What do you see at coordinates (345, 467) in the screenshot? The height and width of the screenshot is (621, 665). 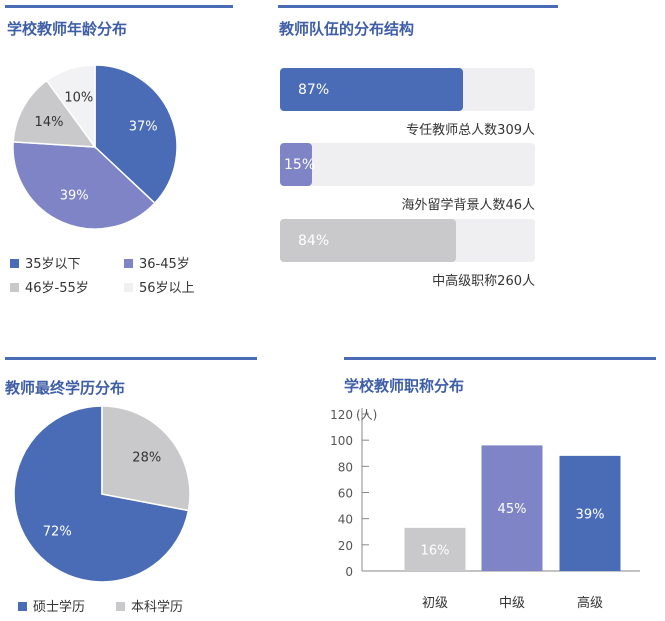 I see `rank-y-tick-label: 80` at bounding box center [345, 467].